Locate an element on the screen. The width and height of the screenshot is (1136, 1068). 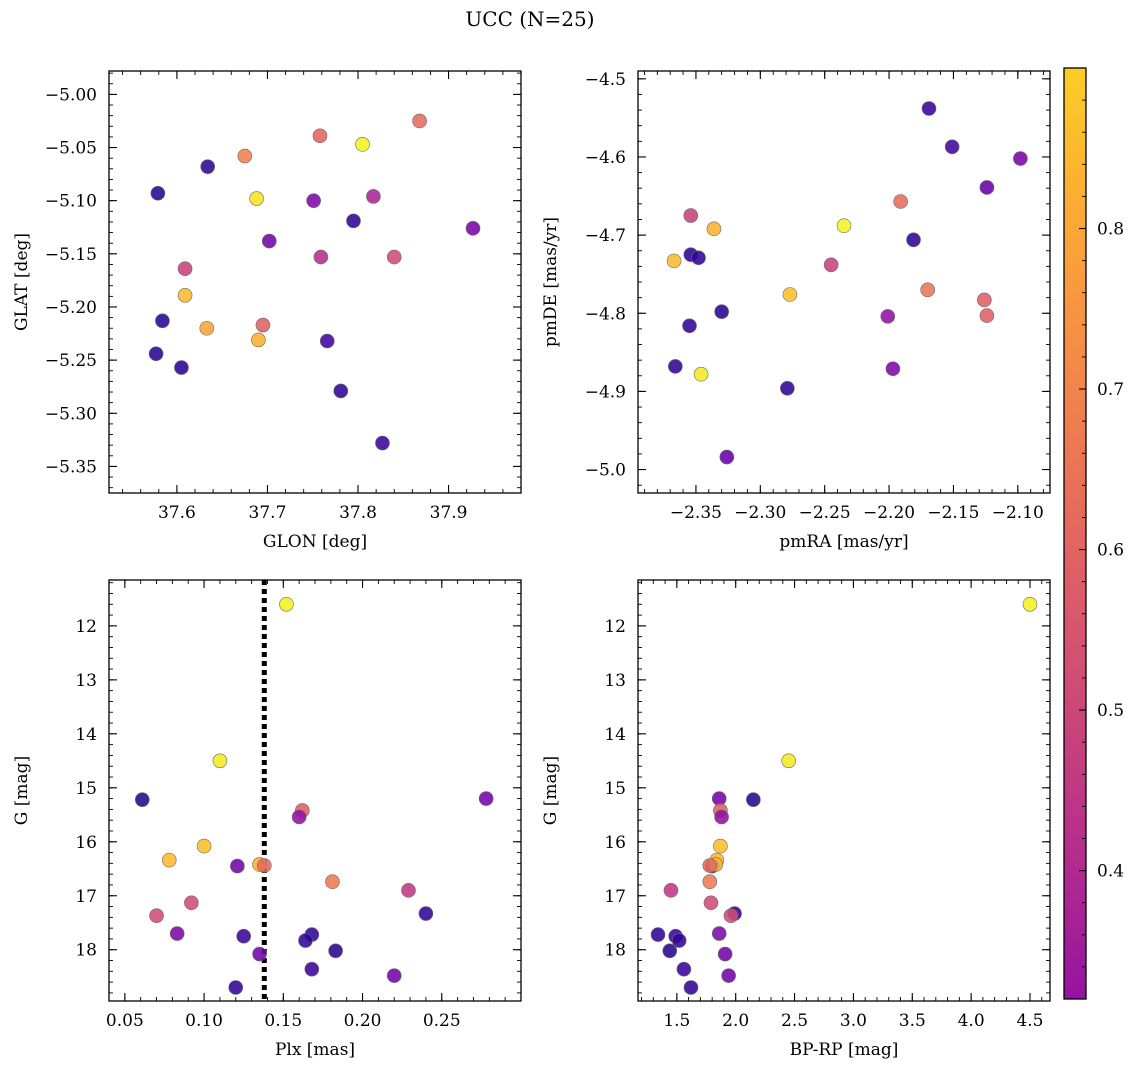
colorbar-tick-label: 0.4 is located at coordinates (1110, 872).